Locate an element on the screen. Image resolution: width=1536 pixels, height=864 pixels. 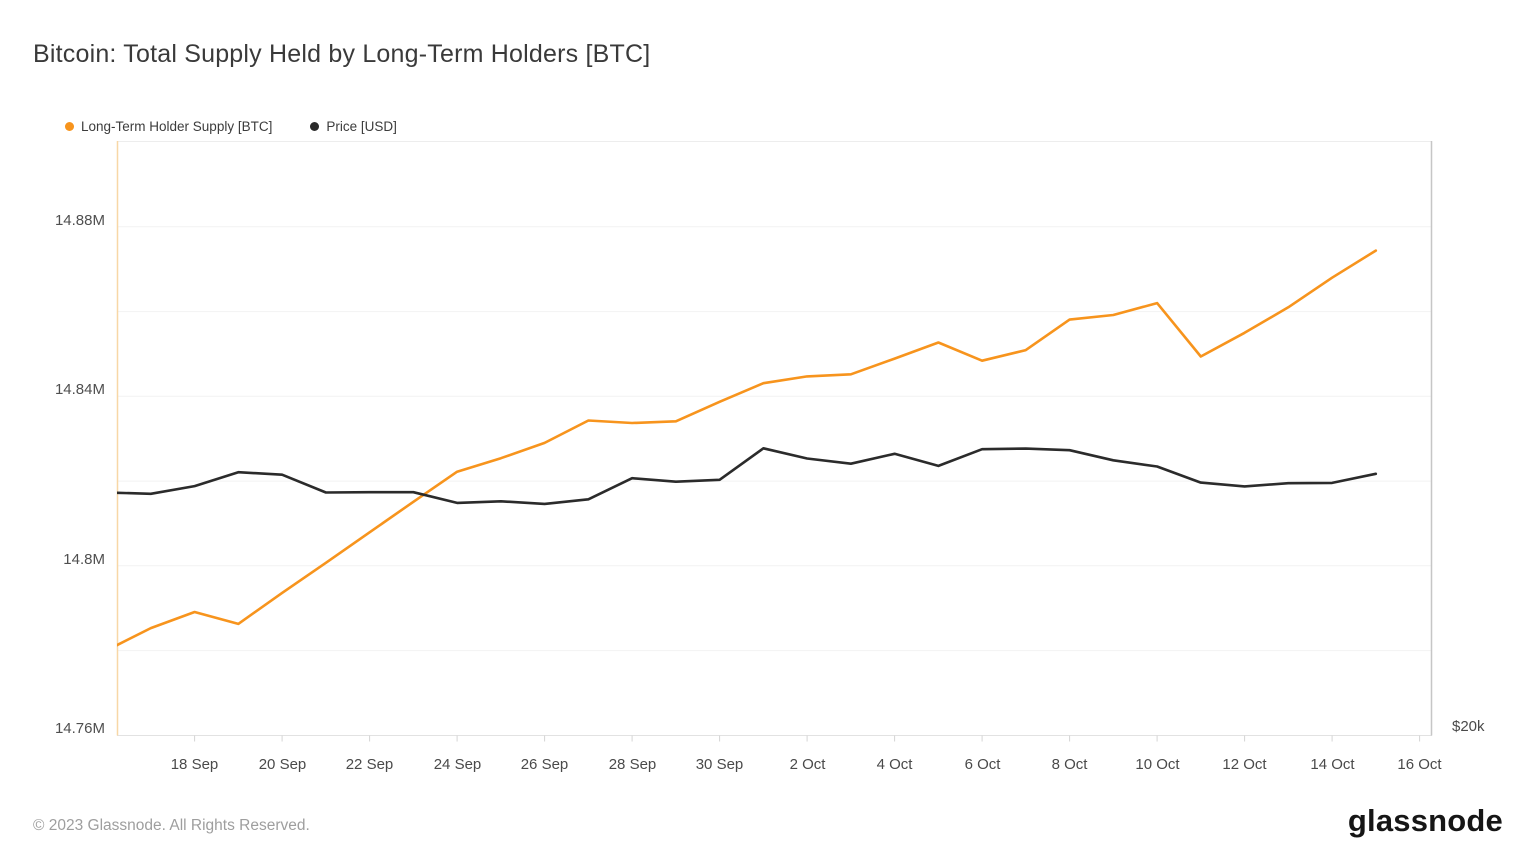
x-axis-tick-label: 18 Sep is located at coordinates (194, 764).